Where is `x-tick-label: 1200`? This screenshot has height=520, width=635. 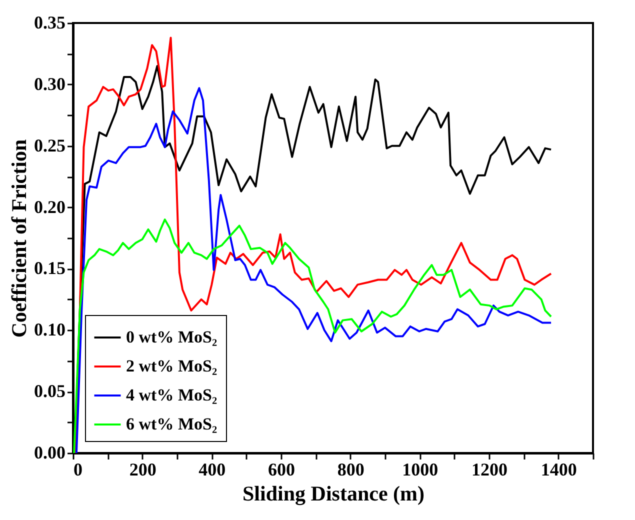 x-tick-label: 1200 is located at coordinates (490, 470).